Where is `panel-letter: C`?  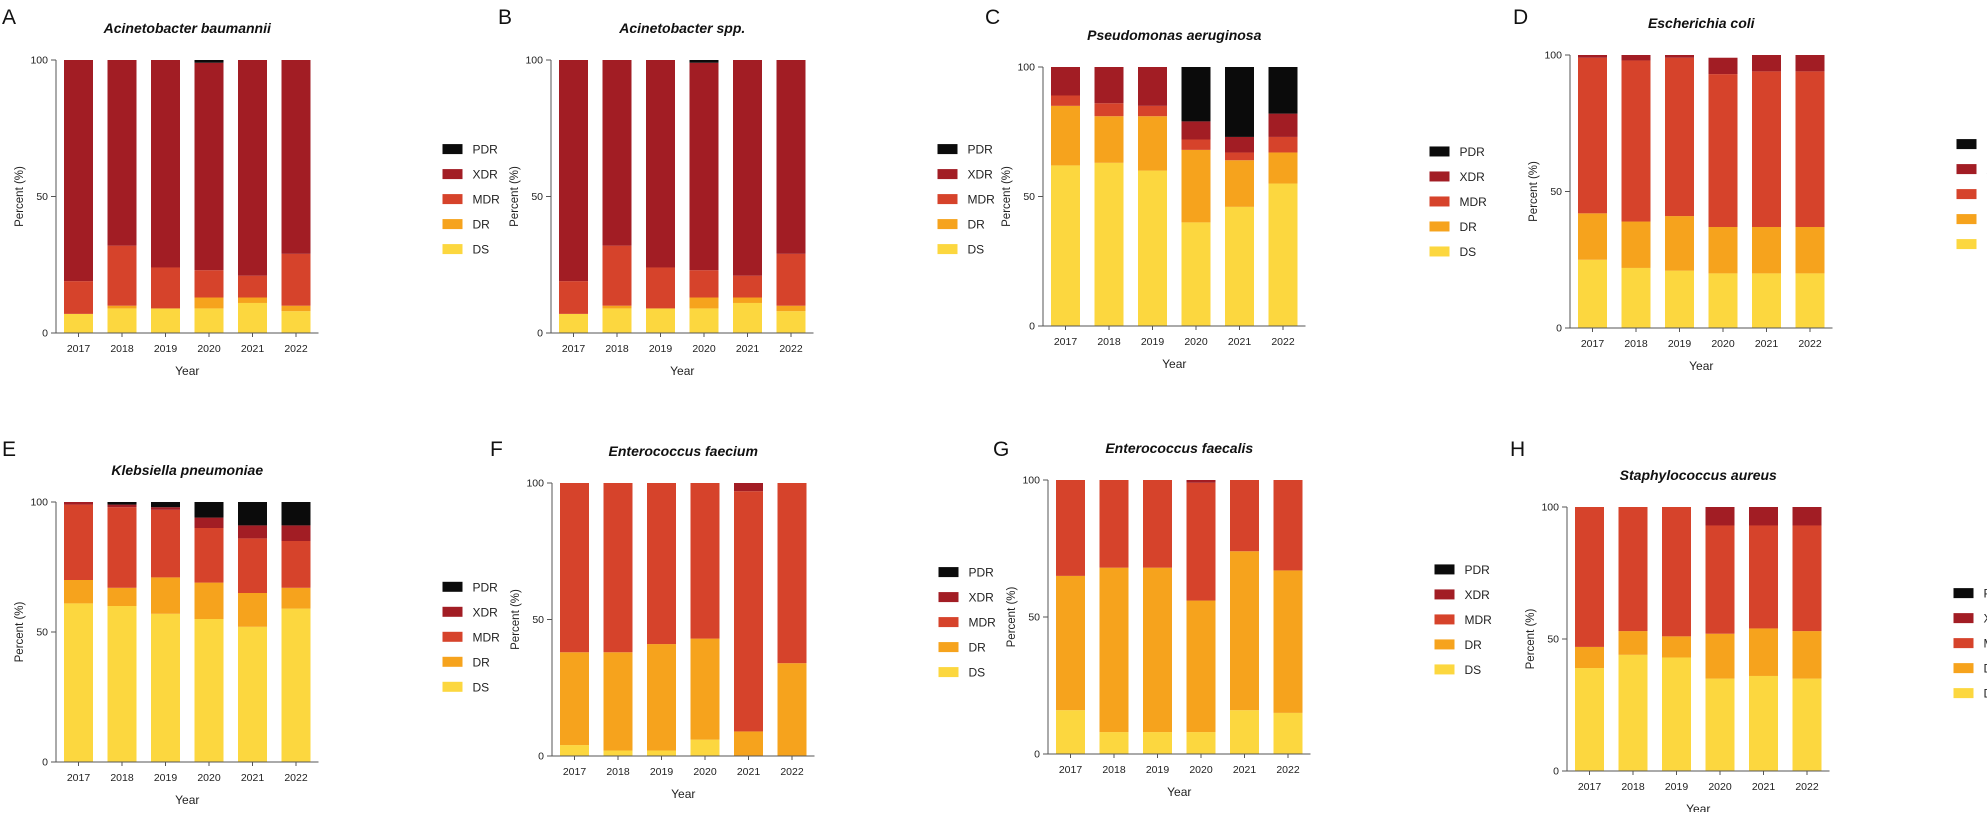 panel-letter: C is located at coordinates (992, 17).